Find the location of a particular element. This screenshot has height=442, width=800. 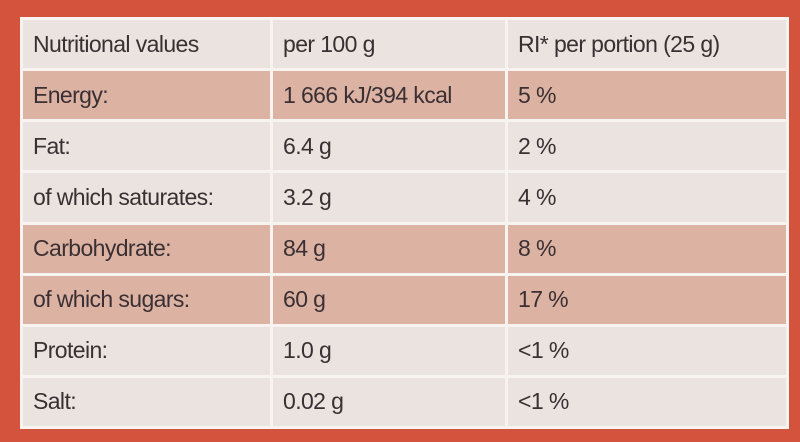

cell: 17 % is located at coordinates (647, 299).